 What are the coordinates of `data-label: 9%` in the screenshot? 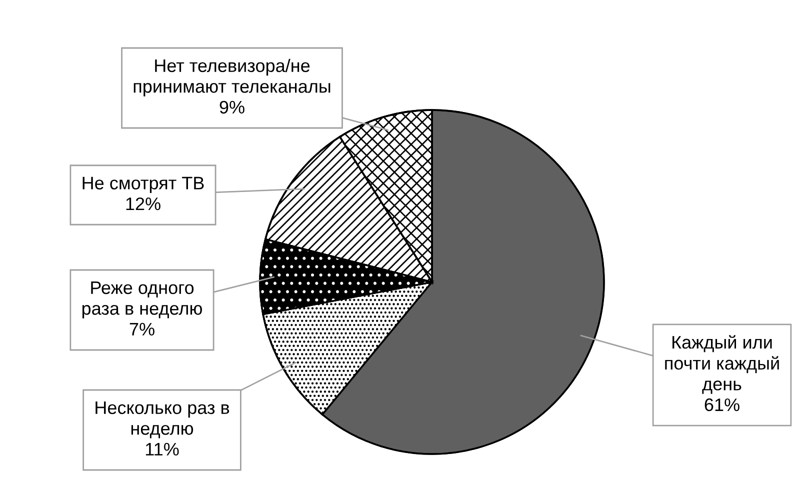 It's located at (232, 107).